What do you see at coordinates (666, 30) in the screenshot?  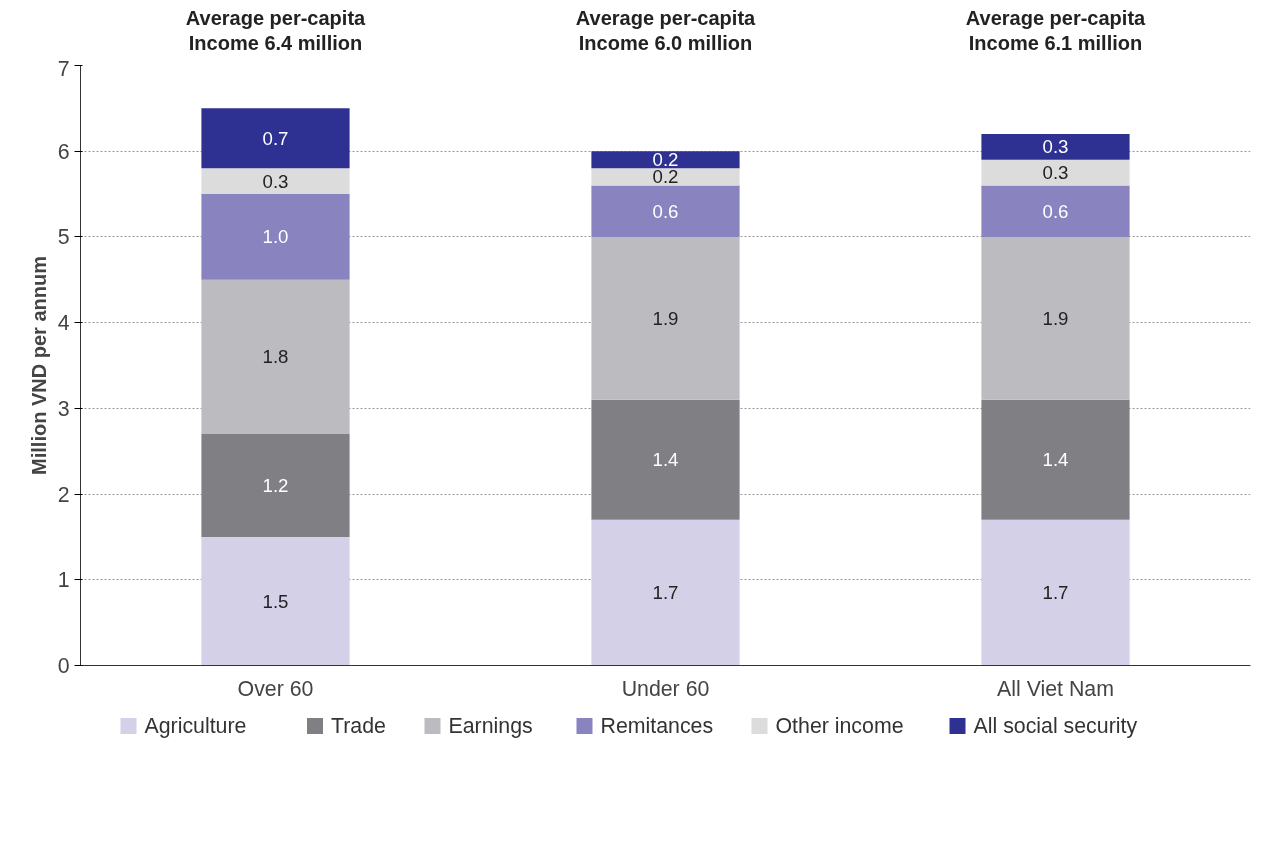 I see `text: Average per-capita Income 6.0 million` at bounding box center [666, 30].